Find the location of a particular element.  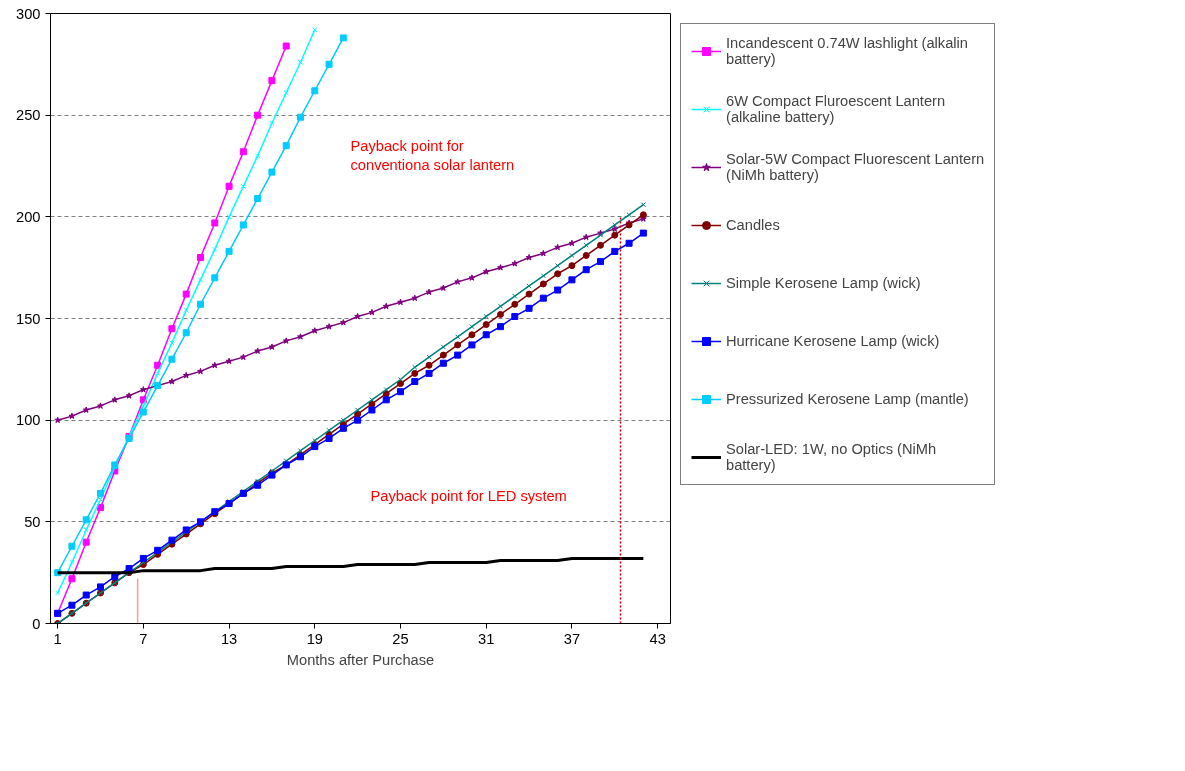

x-tick-label: 43 is located at coordinates (657, 638).